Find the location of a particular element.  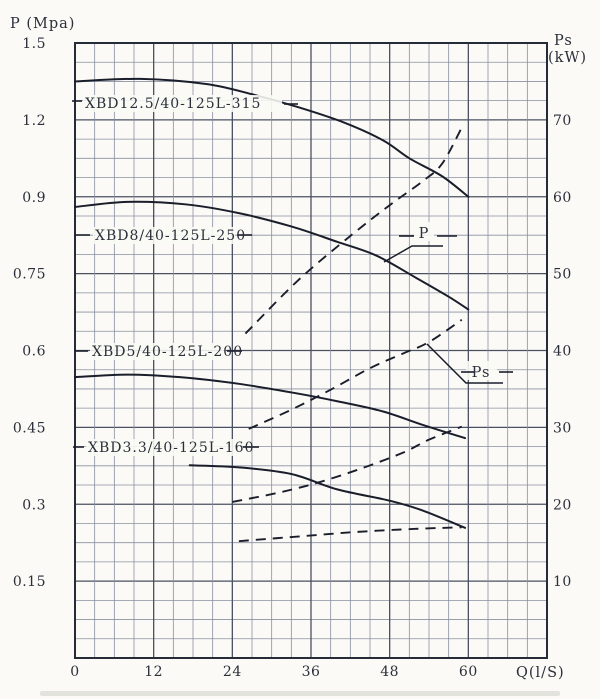

y-left-tick-label: 0.15 is located at coordinates (29, 582).